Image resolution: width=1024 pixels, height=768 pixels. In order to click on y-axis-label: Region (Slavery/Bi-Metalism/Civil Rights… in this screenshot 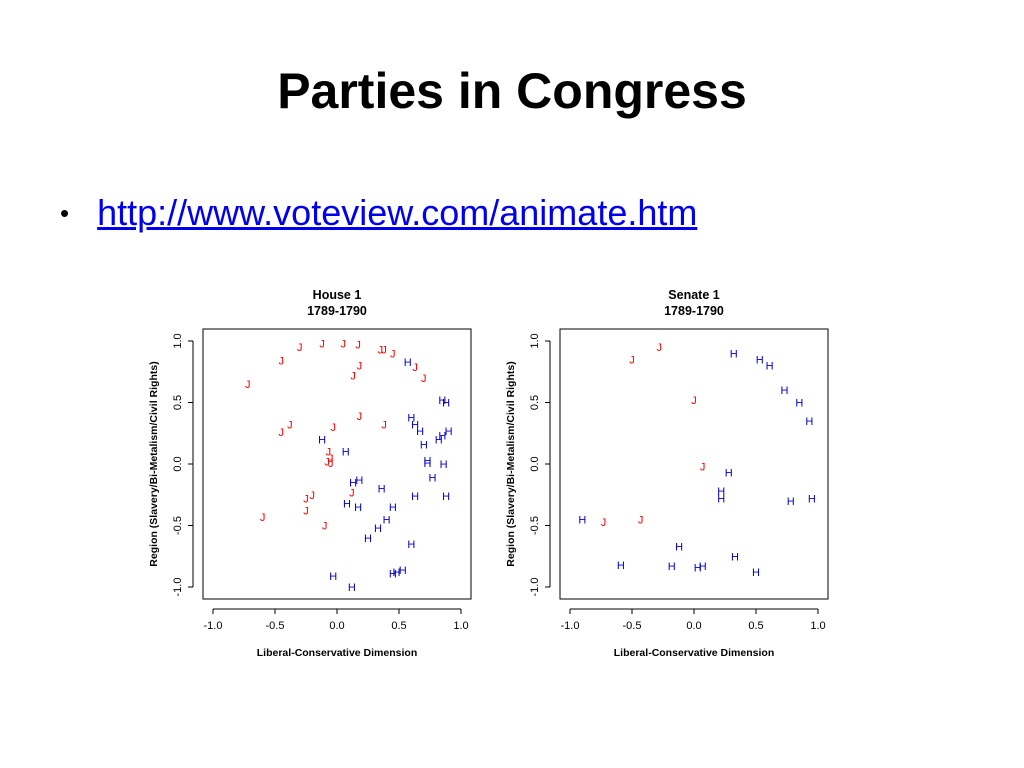, I will do `click(511, 463)`.